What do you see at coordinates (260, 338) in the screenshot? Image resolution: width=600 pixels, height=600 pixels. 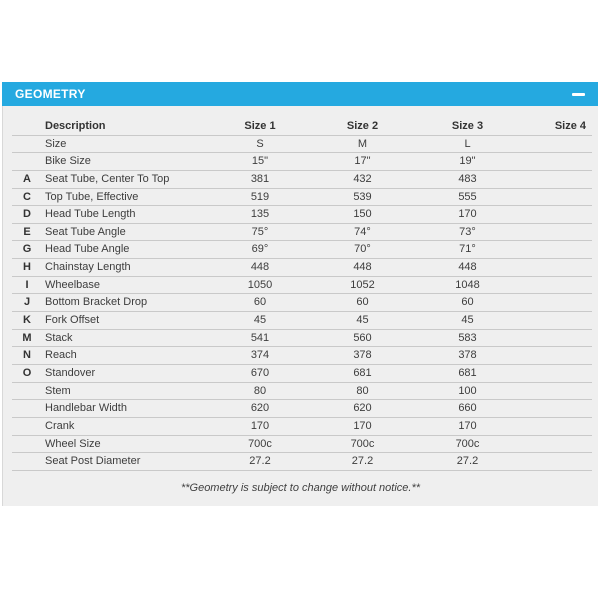 I see `cell-size1: 541` at bounding box center [260, 338].